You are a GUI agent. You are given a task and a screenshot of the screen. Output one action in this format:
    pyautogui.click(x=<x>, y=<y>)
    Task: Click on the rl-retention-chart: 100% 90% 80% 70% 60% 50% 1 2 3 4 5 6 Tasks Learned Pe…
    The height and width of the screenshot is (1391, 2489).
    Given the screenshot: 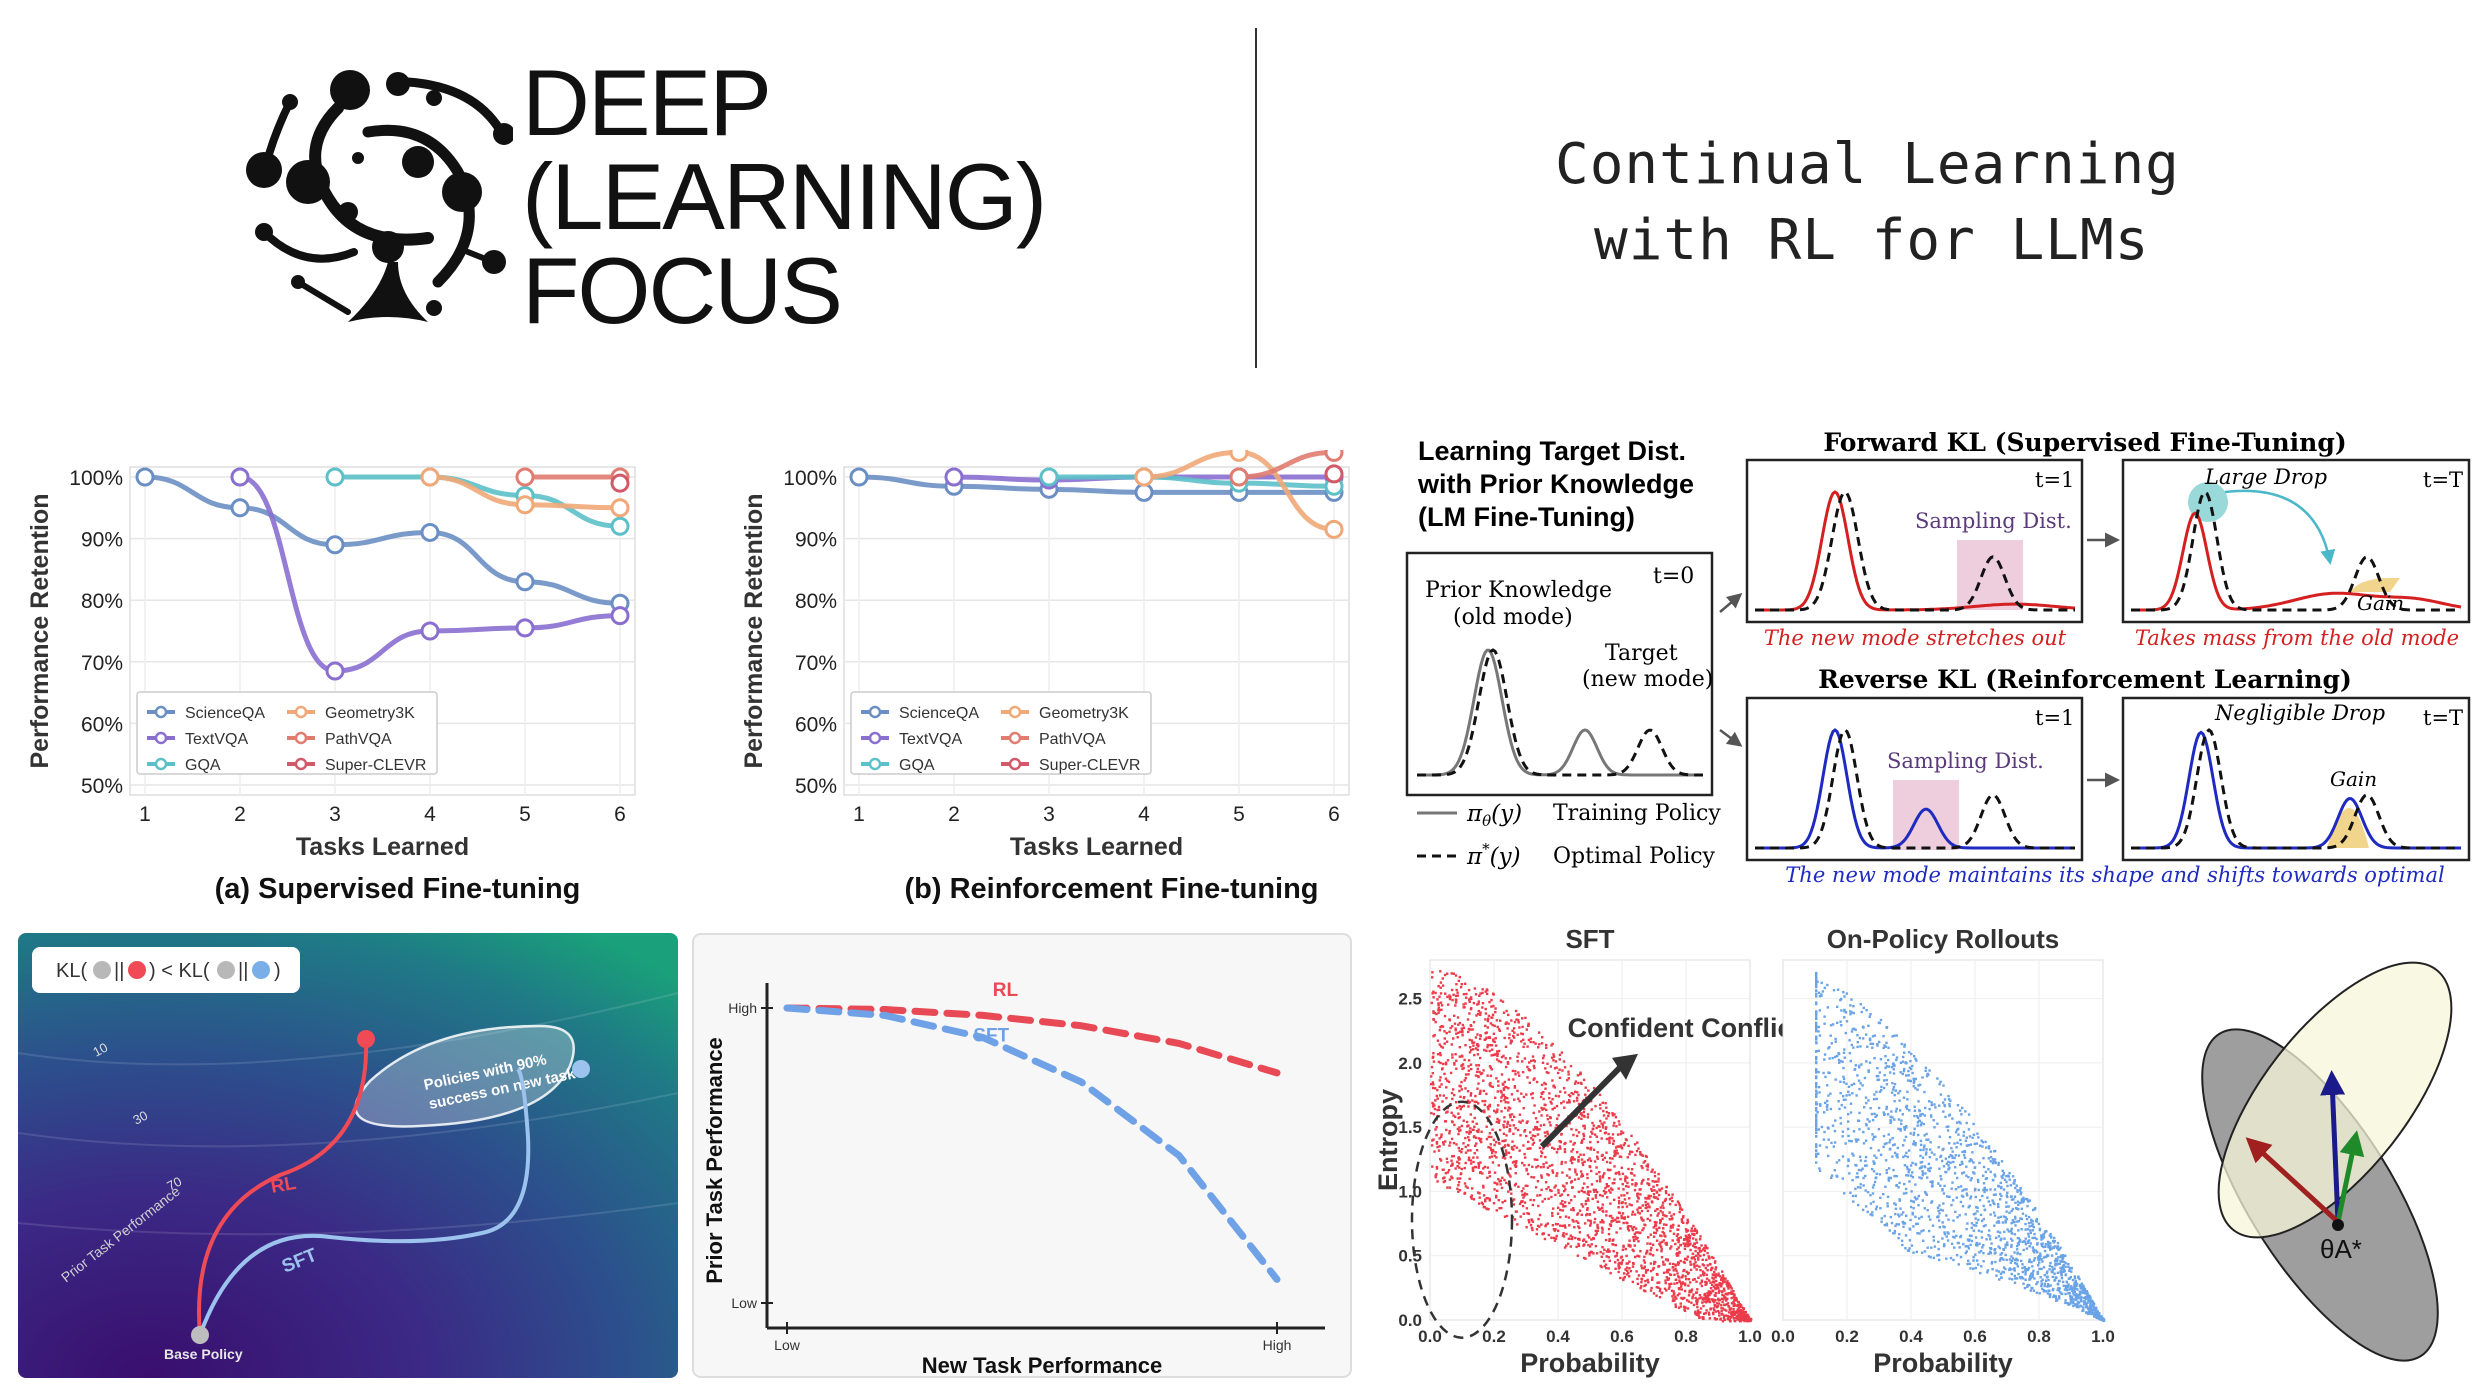 What is the action you would take?
    pyautogui.click(x=1045, y=677)
    